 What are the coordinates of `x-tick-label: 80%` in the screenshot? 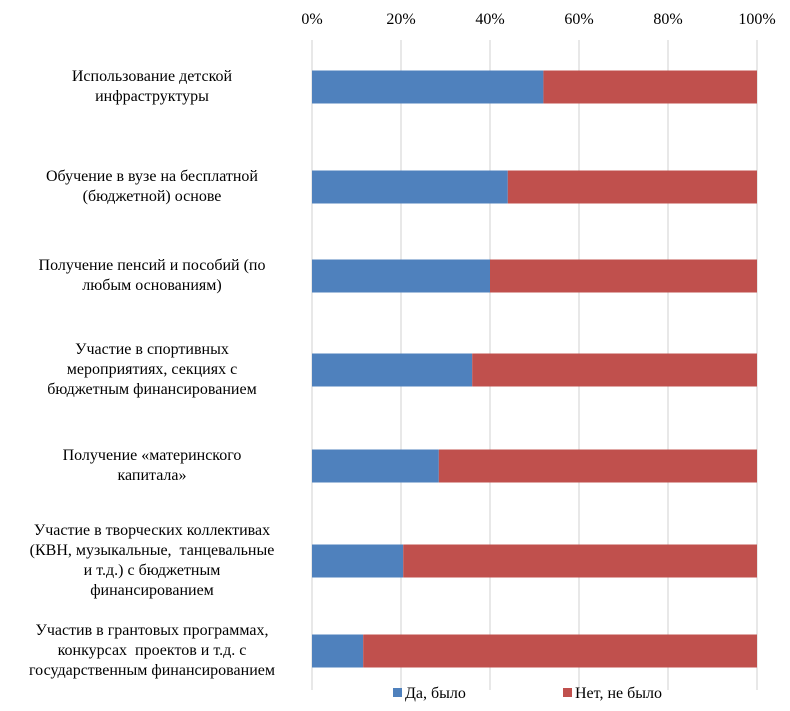 It's located at (667, 19).